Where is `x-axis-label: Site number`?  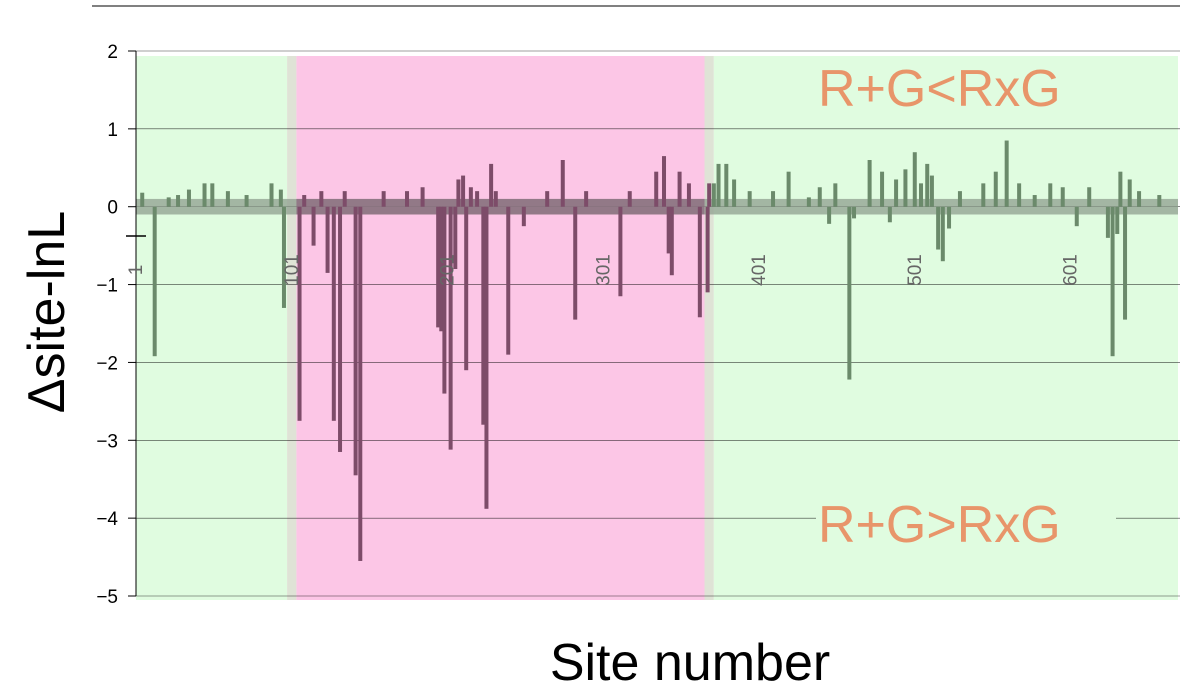 x-axis-label: Site number is located at coordinates (690, 662).